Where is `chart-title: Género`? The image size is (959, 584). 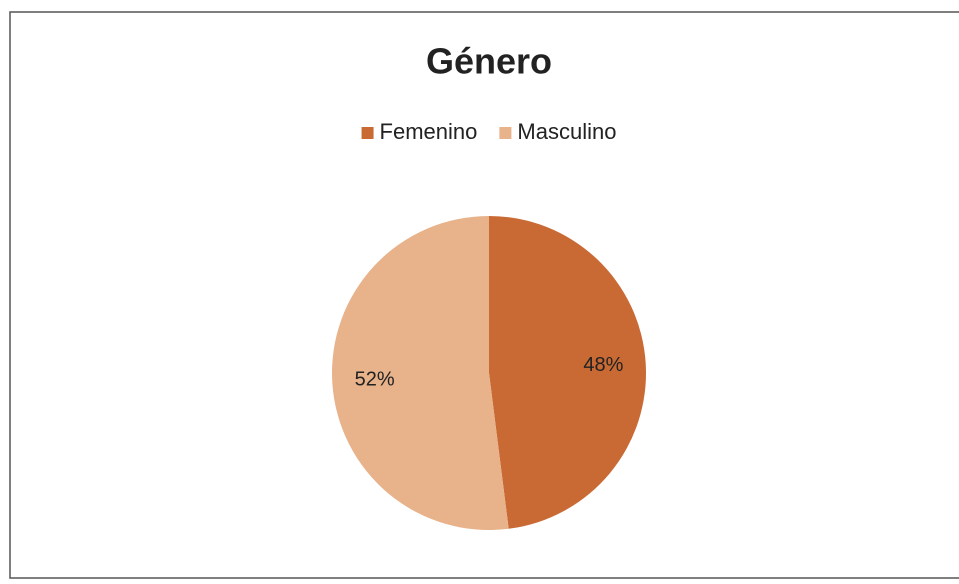
chart-title: Género is located at coordinates (489, 61).